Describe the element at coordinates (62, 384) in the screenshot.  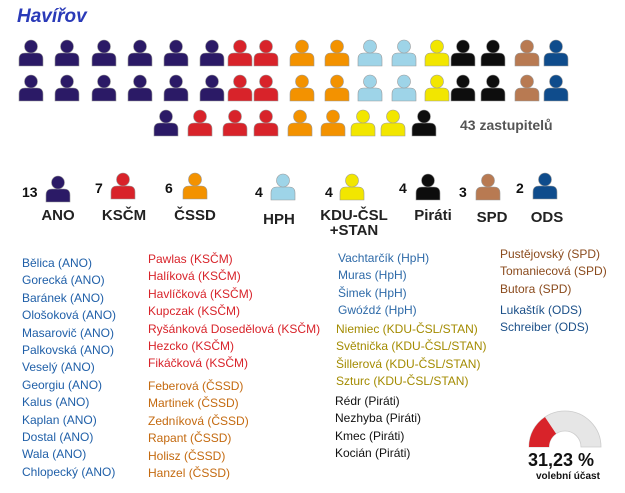
I see `member-name: Georgiu (ANO)` at that location.